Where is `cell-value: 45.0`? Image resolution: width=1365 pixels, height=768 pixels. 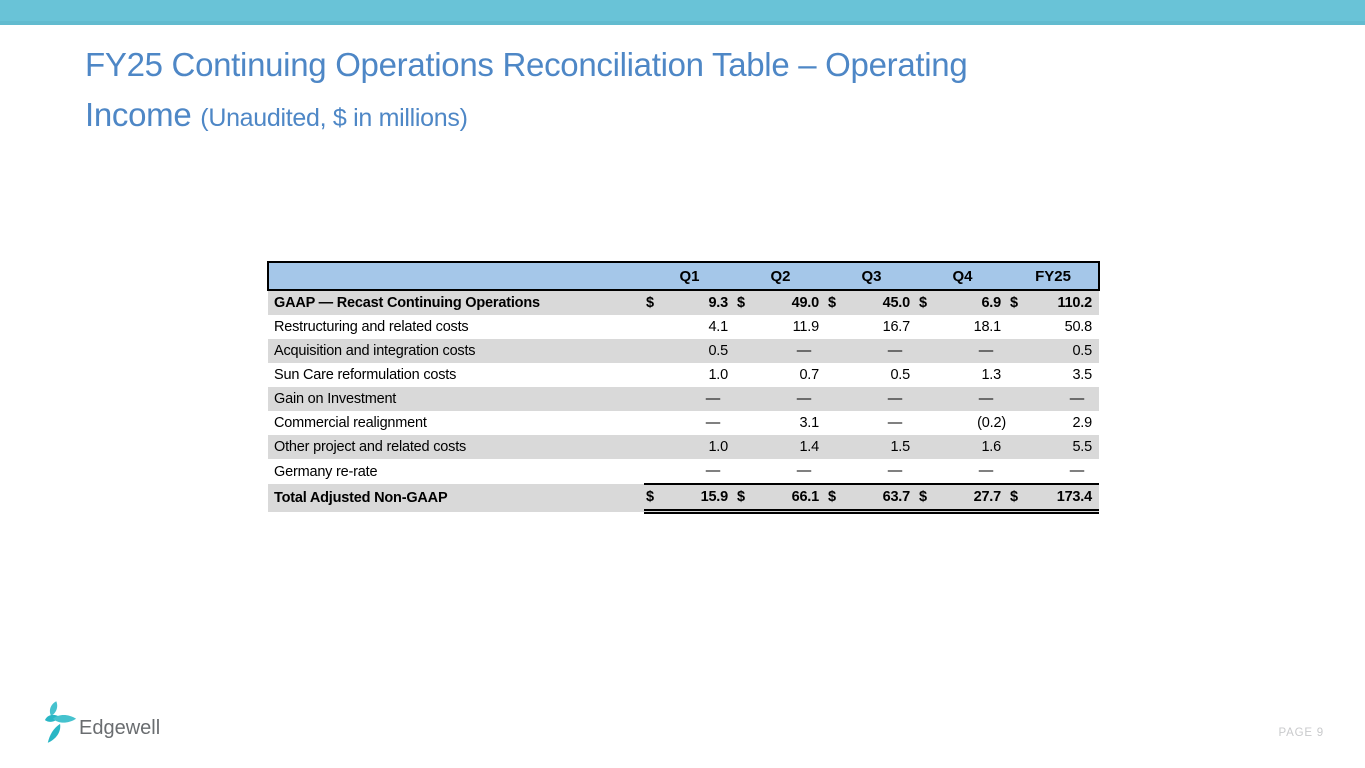
cell-value: 45.0 is located at coordinates (881, 302).